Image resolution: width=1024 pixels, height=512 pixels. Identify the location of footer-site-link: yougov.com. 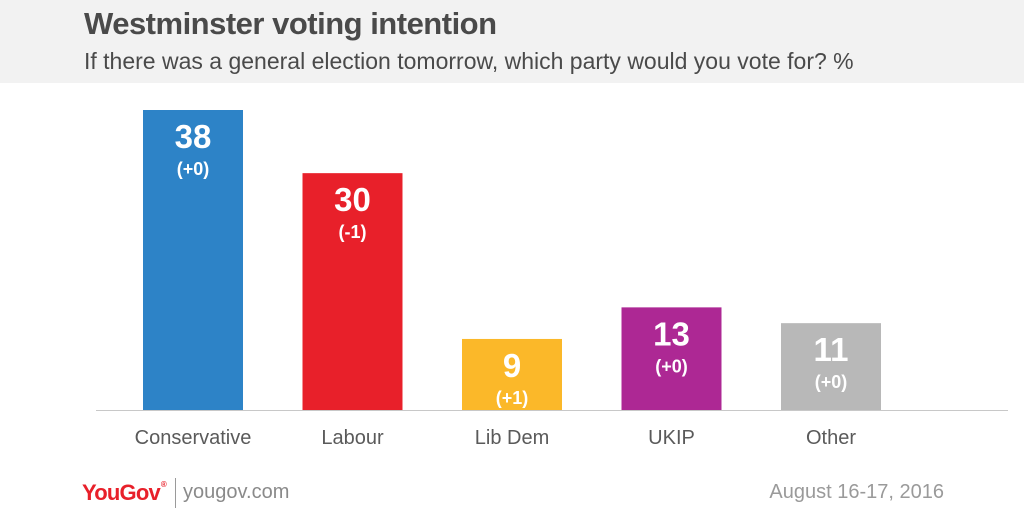
(236, 492).